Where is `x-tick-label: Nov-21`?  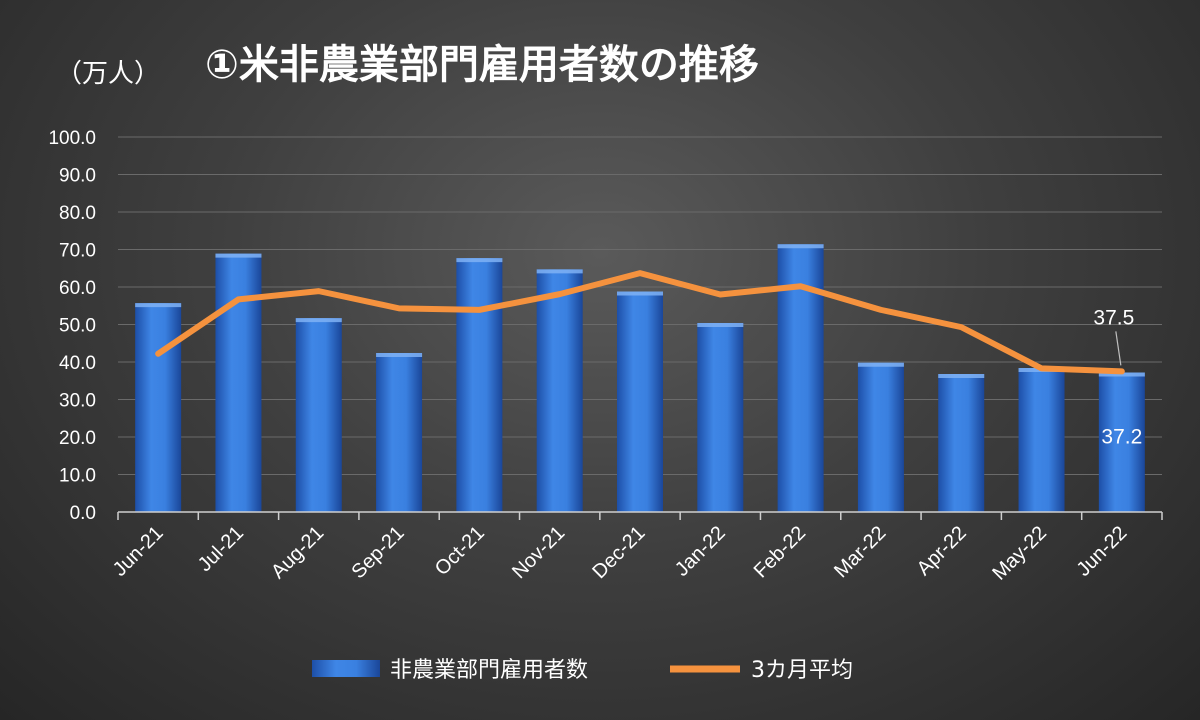 x-tick-label: Nov-21 is located at coordinates (538, 552).